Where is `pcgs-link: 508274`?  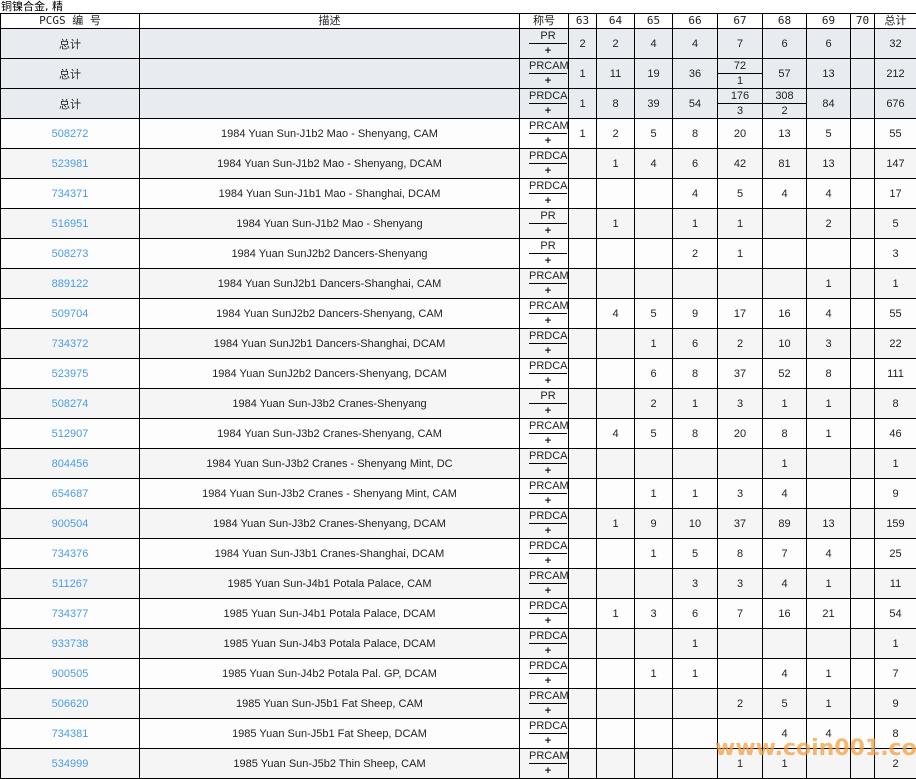
pcgs-link: 508274 is located at coordinates (70, 404).